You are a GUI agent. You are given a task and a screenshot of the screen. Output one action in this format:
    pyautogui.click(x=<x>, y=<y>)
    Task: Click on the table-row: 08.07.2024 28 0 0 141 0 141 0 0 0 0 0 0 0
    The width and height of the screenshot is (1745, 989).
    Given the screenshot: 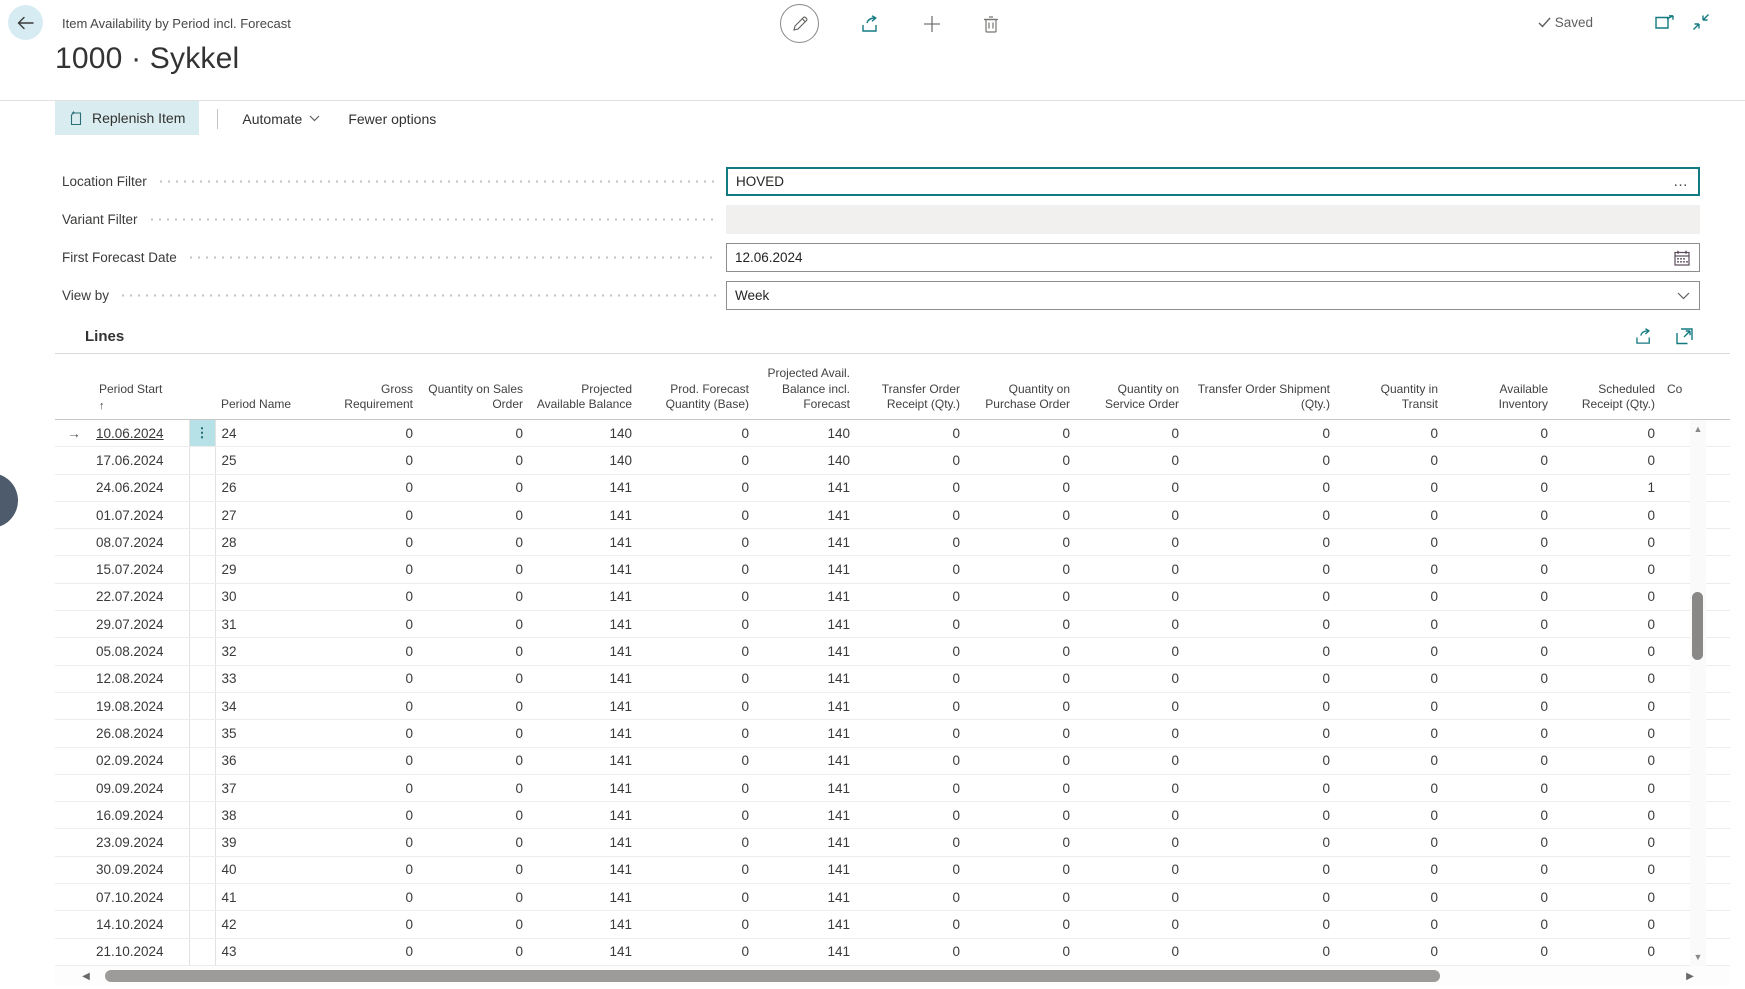 What is the action you would take?
    pyautogui.click(x=892, y=542)
    